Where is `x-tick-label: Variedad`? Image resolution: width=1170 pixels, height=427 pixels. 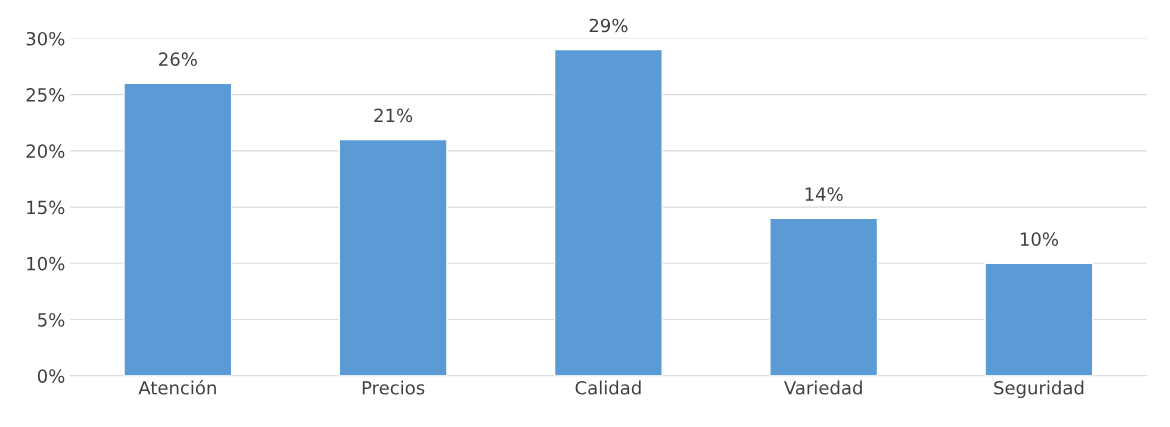
x-tick-label: Variedad is located at coordinates (823, 387).